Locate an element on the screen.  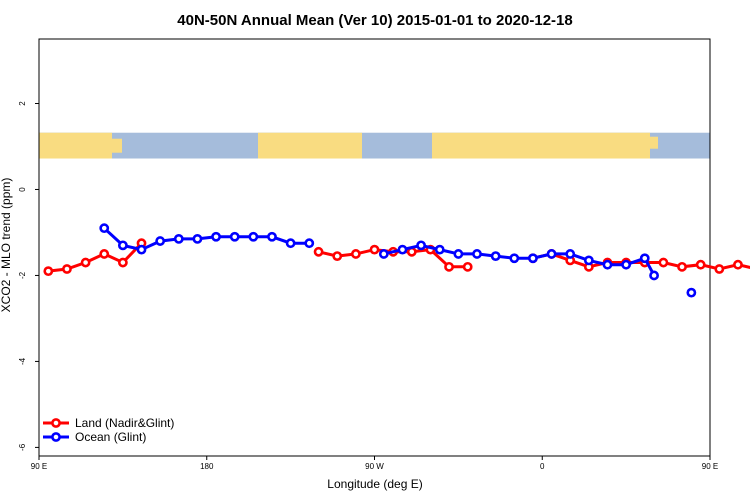
x-axis: 90 E 180 90 W 0 90 E is located at coordinates (374, 463).